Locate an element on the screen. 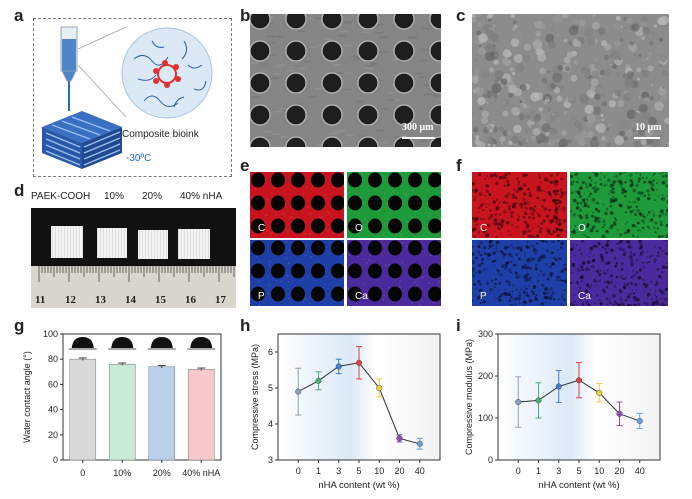 The image size is (692, 499). y-tick-label: 300 is located at coordinates (485, 334).